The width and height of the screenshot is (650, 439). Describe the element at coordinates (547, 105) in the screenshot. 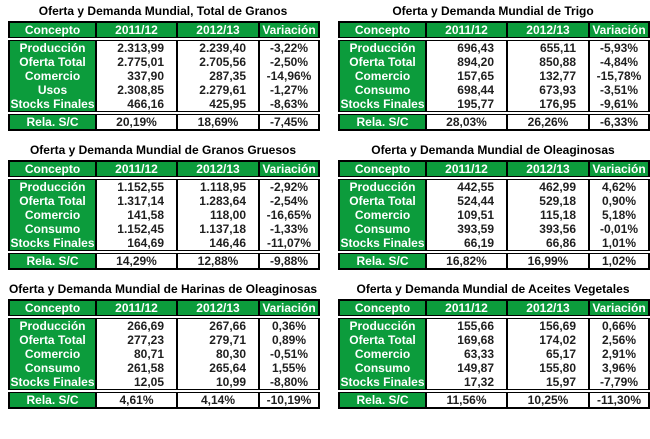

I see `cell-value: 176,95` at that location.